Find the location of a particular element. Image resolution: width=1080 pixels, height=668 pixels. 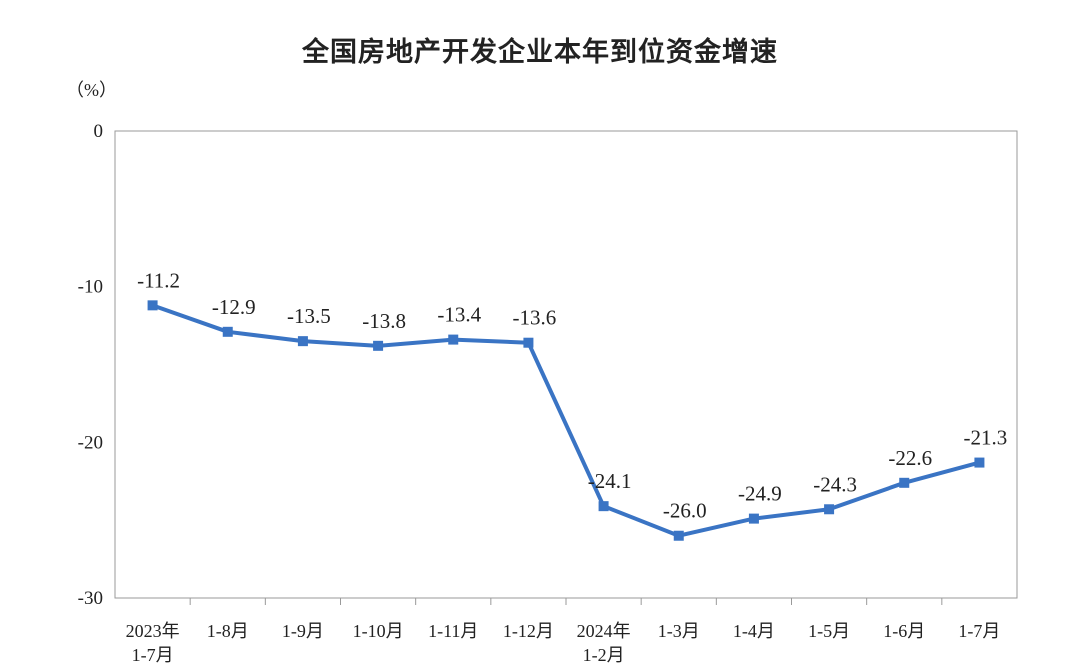

chart-title: 全国房地产开发企业本年到位资金增速 is located at coordinates (540, 52).